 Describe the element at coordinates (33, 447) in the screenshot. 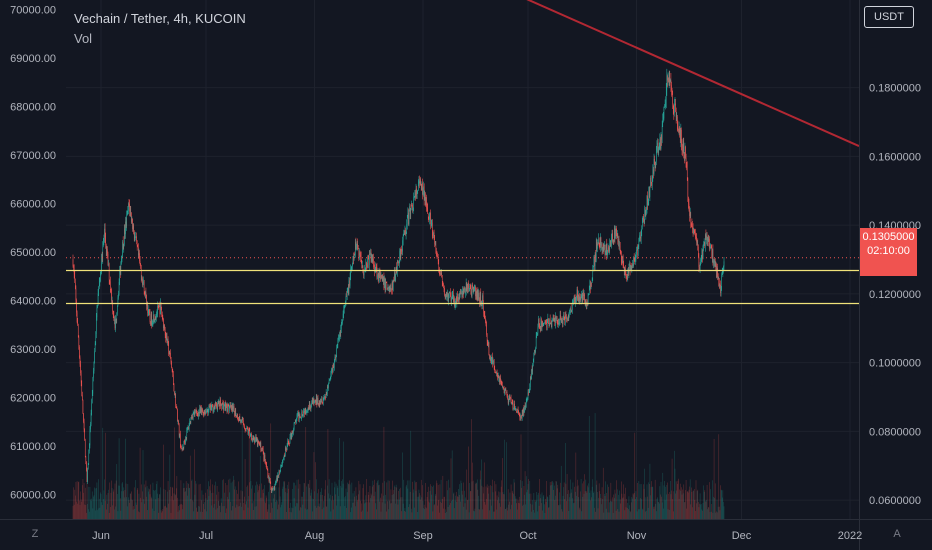

I see `left-tick-label: 61000.00` at that location.